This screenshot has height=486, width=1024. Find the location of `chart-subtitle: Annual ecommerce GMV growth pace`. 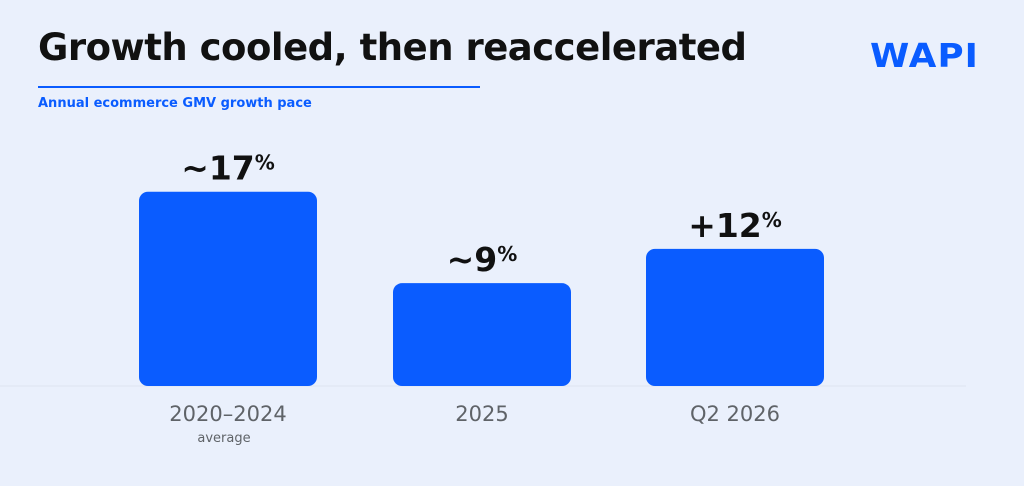

chart-subtitle: Annual ecommerce GMV growth pace is located at coordinates (175, 103).